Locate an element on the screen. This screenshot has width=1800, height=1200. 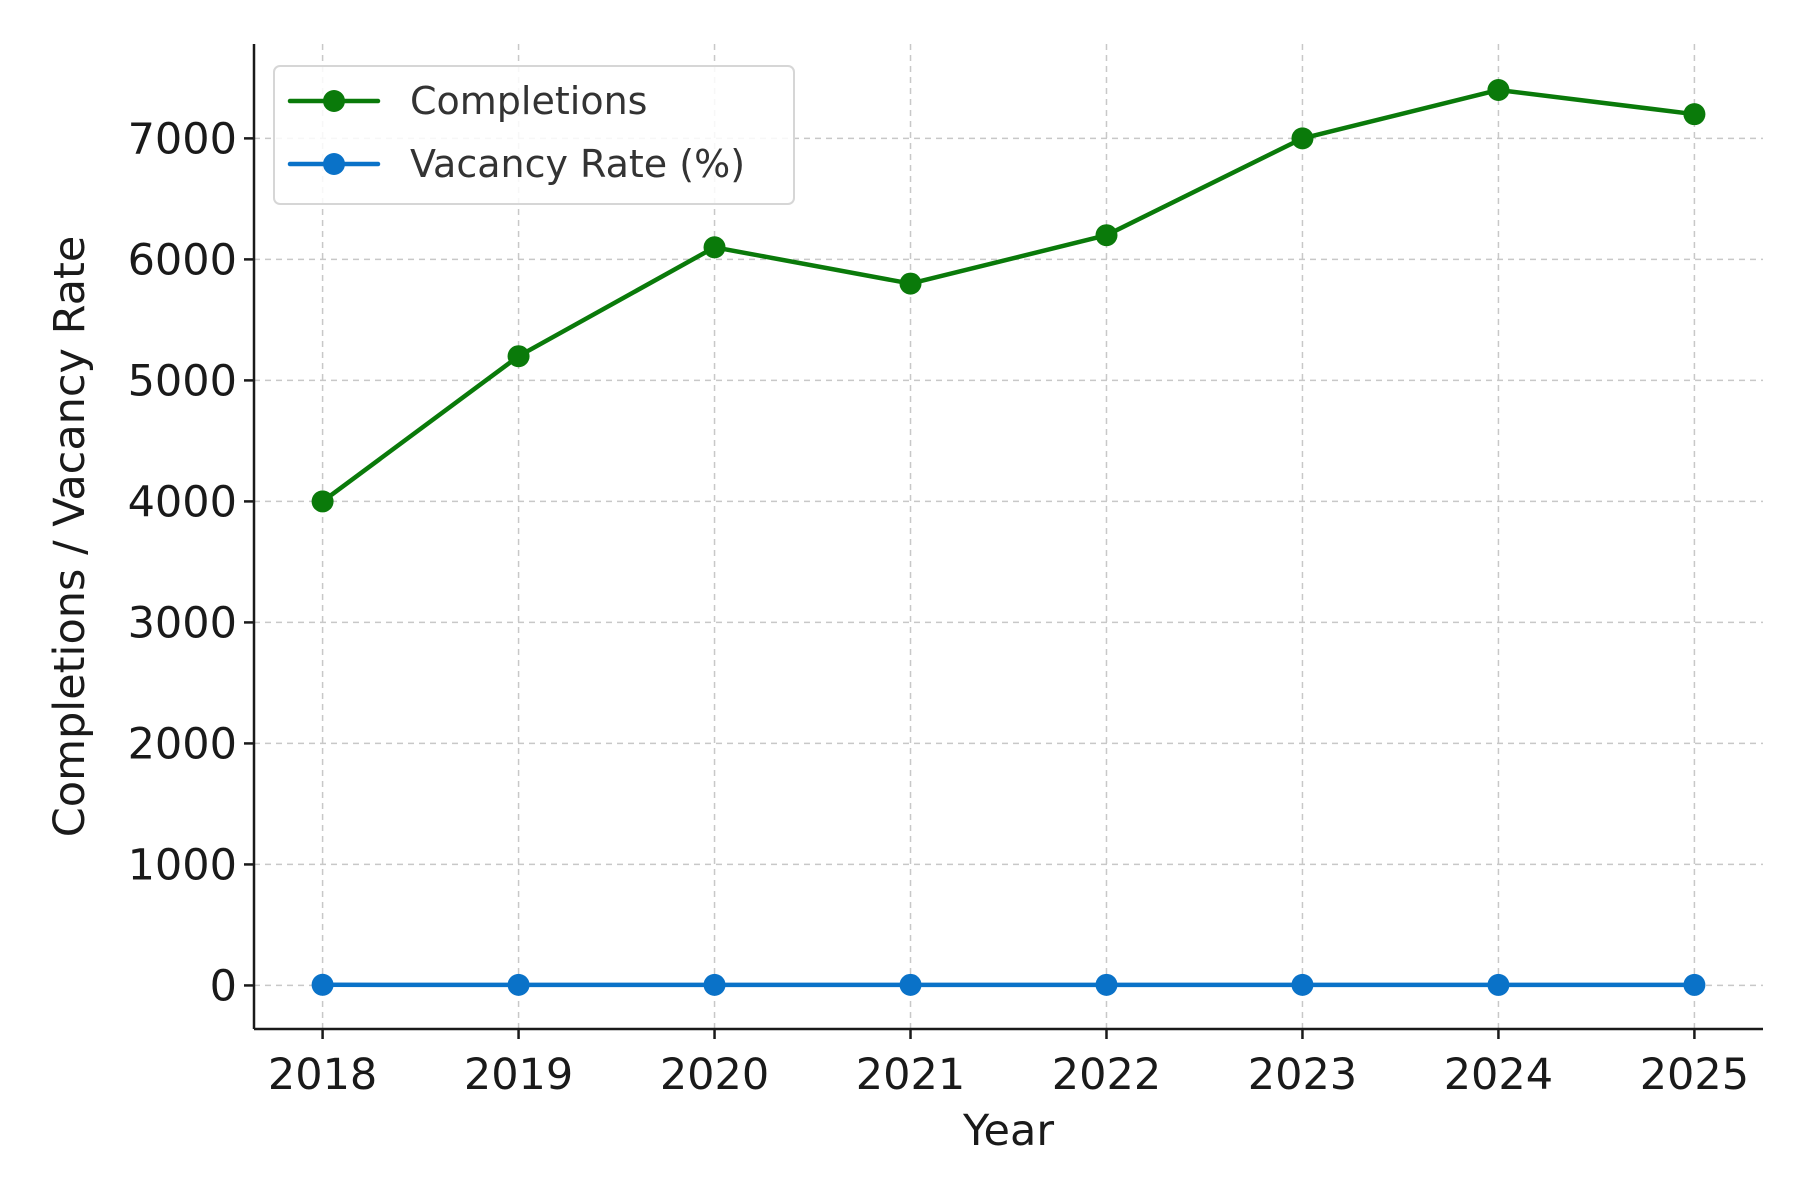
x-tick-label: 2024 is located at coordinates (1498, 1075).